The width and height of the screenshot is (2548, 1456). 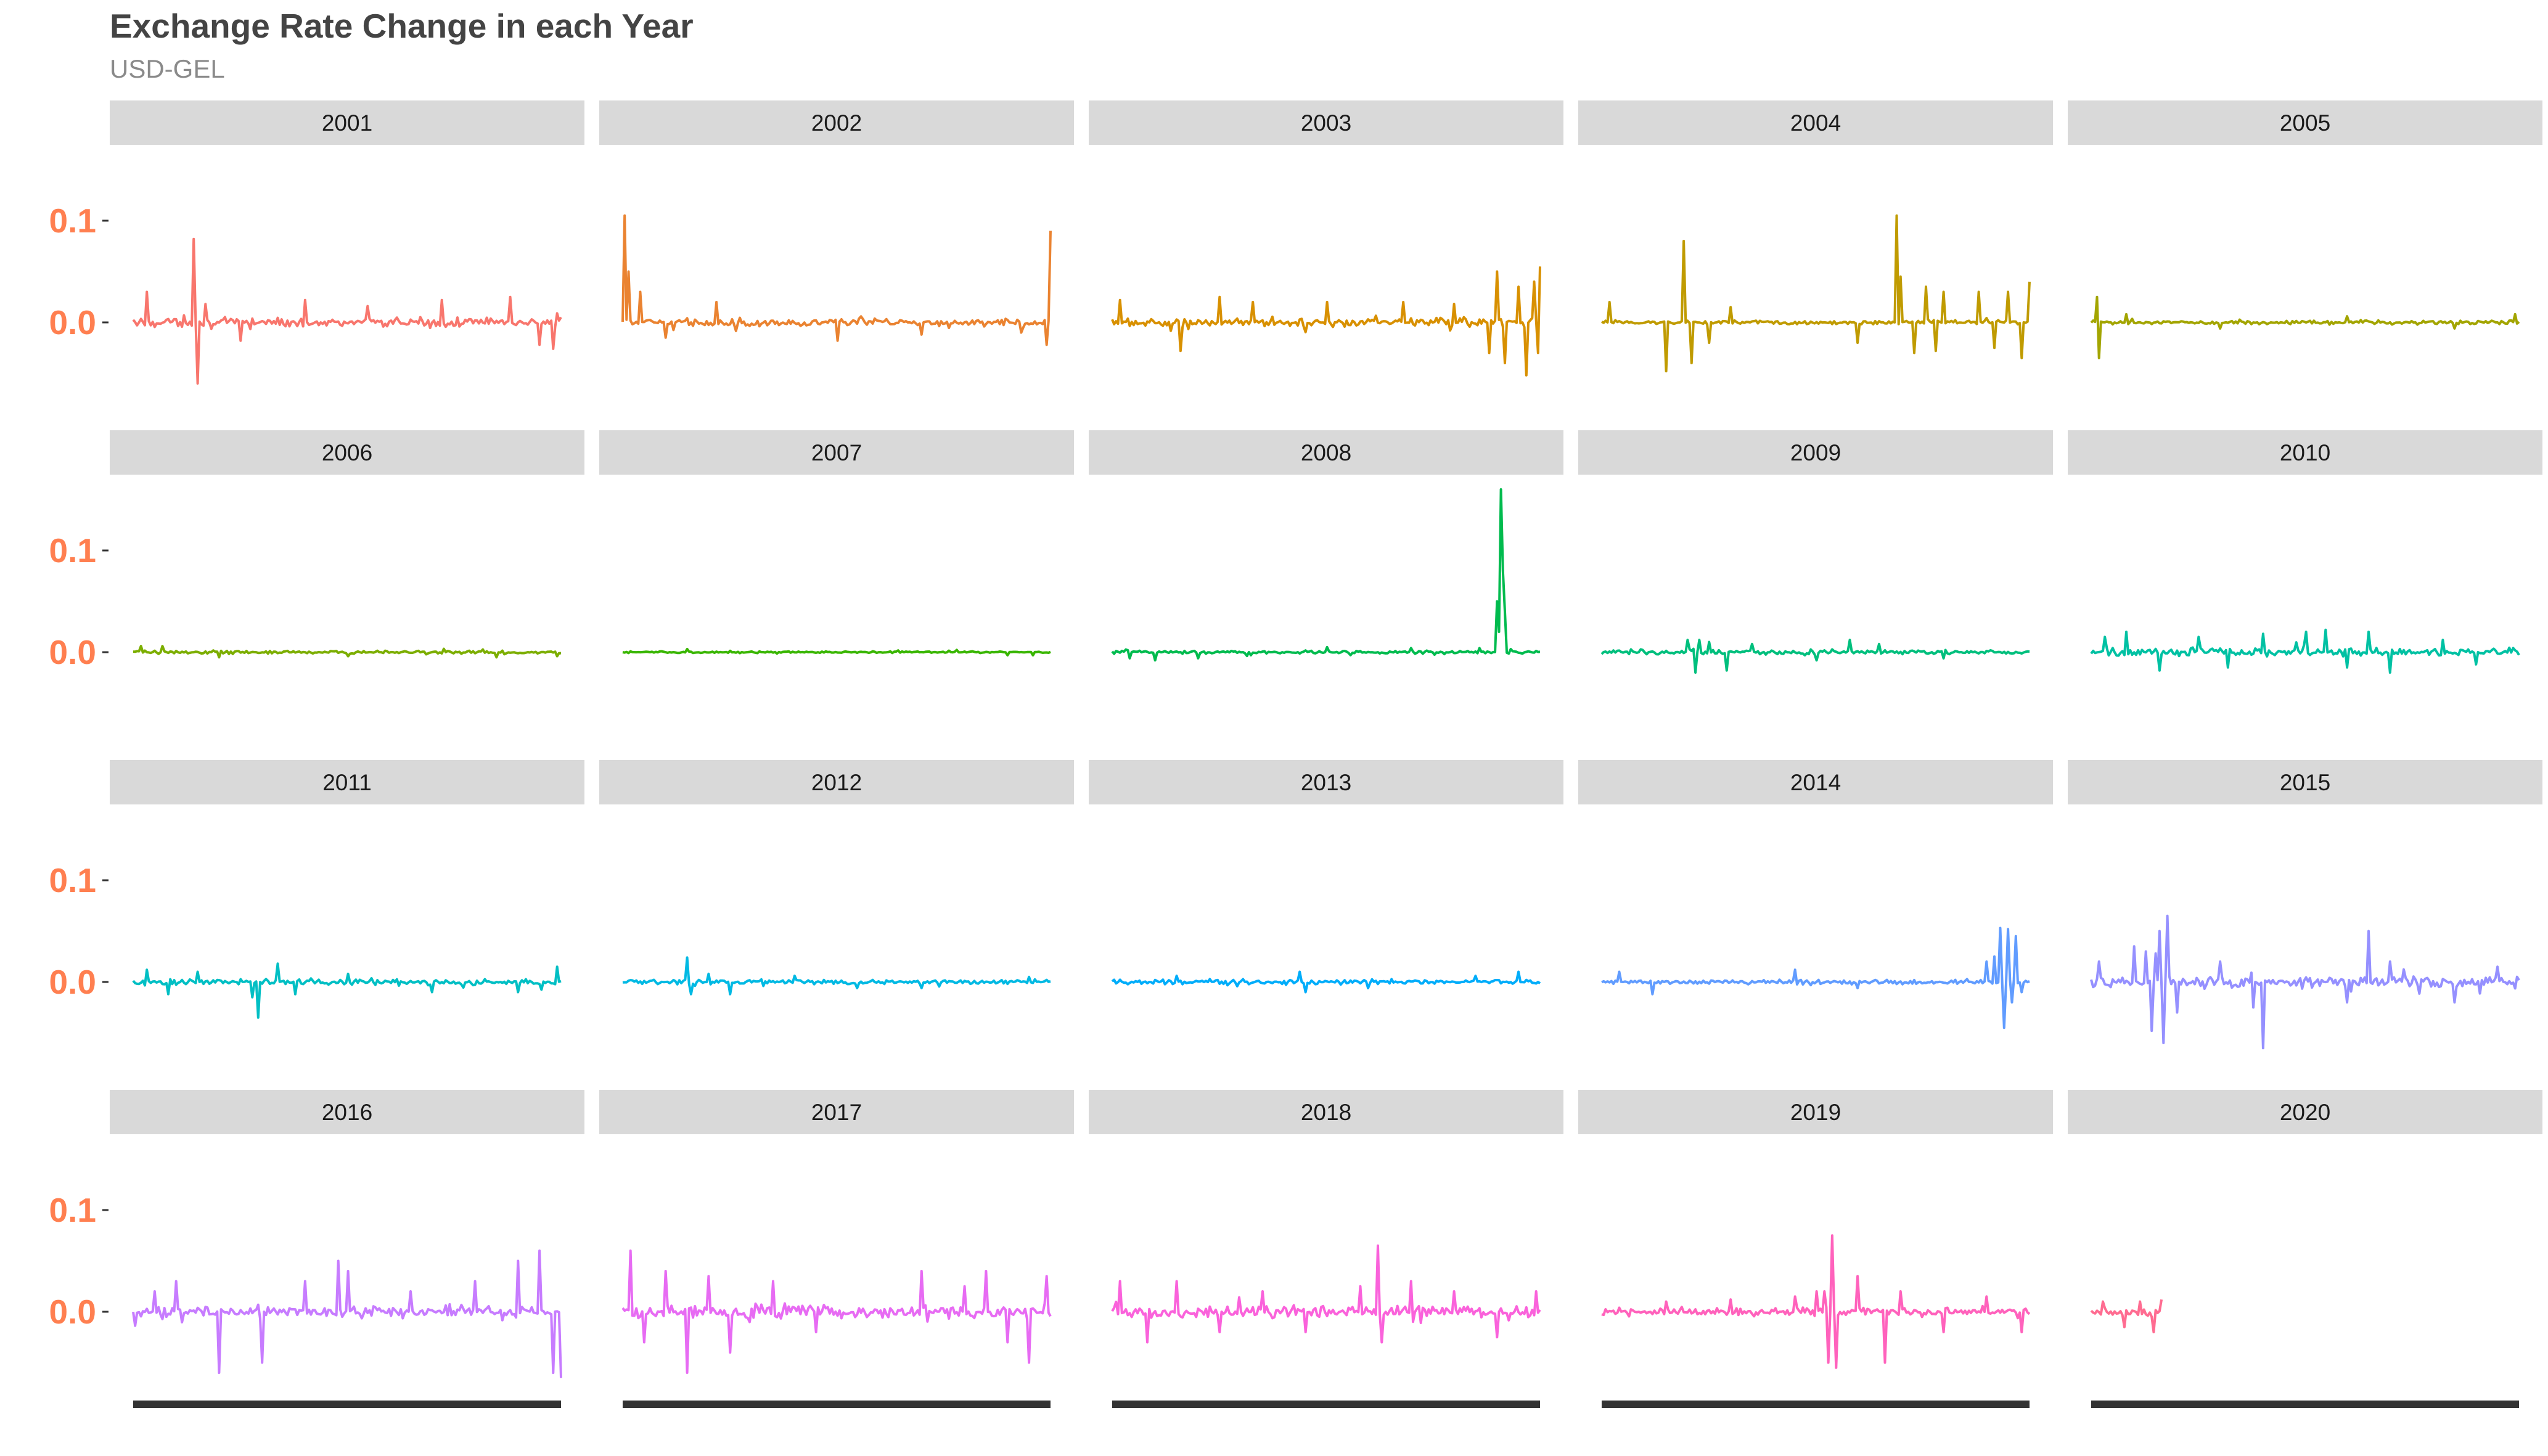 I want to click on series-line-2019, so click(x=1816, y=1302).